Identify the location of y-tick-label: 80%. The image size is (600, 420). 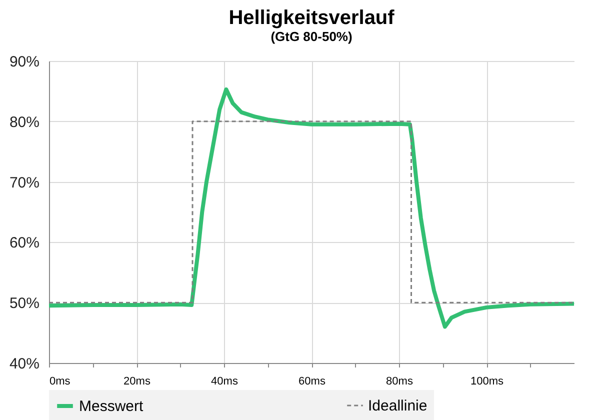
(24, 122).